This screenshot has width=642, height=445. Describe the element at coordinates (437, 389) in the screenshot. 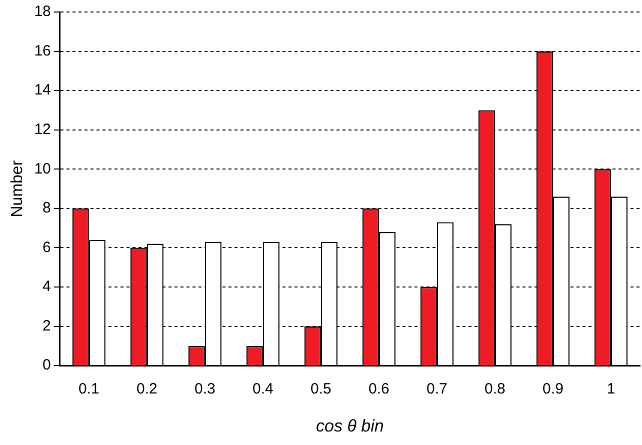

I see `x-tick-label: 0.7` at that location.